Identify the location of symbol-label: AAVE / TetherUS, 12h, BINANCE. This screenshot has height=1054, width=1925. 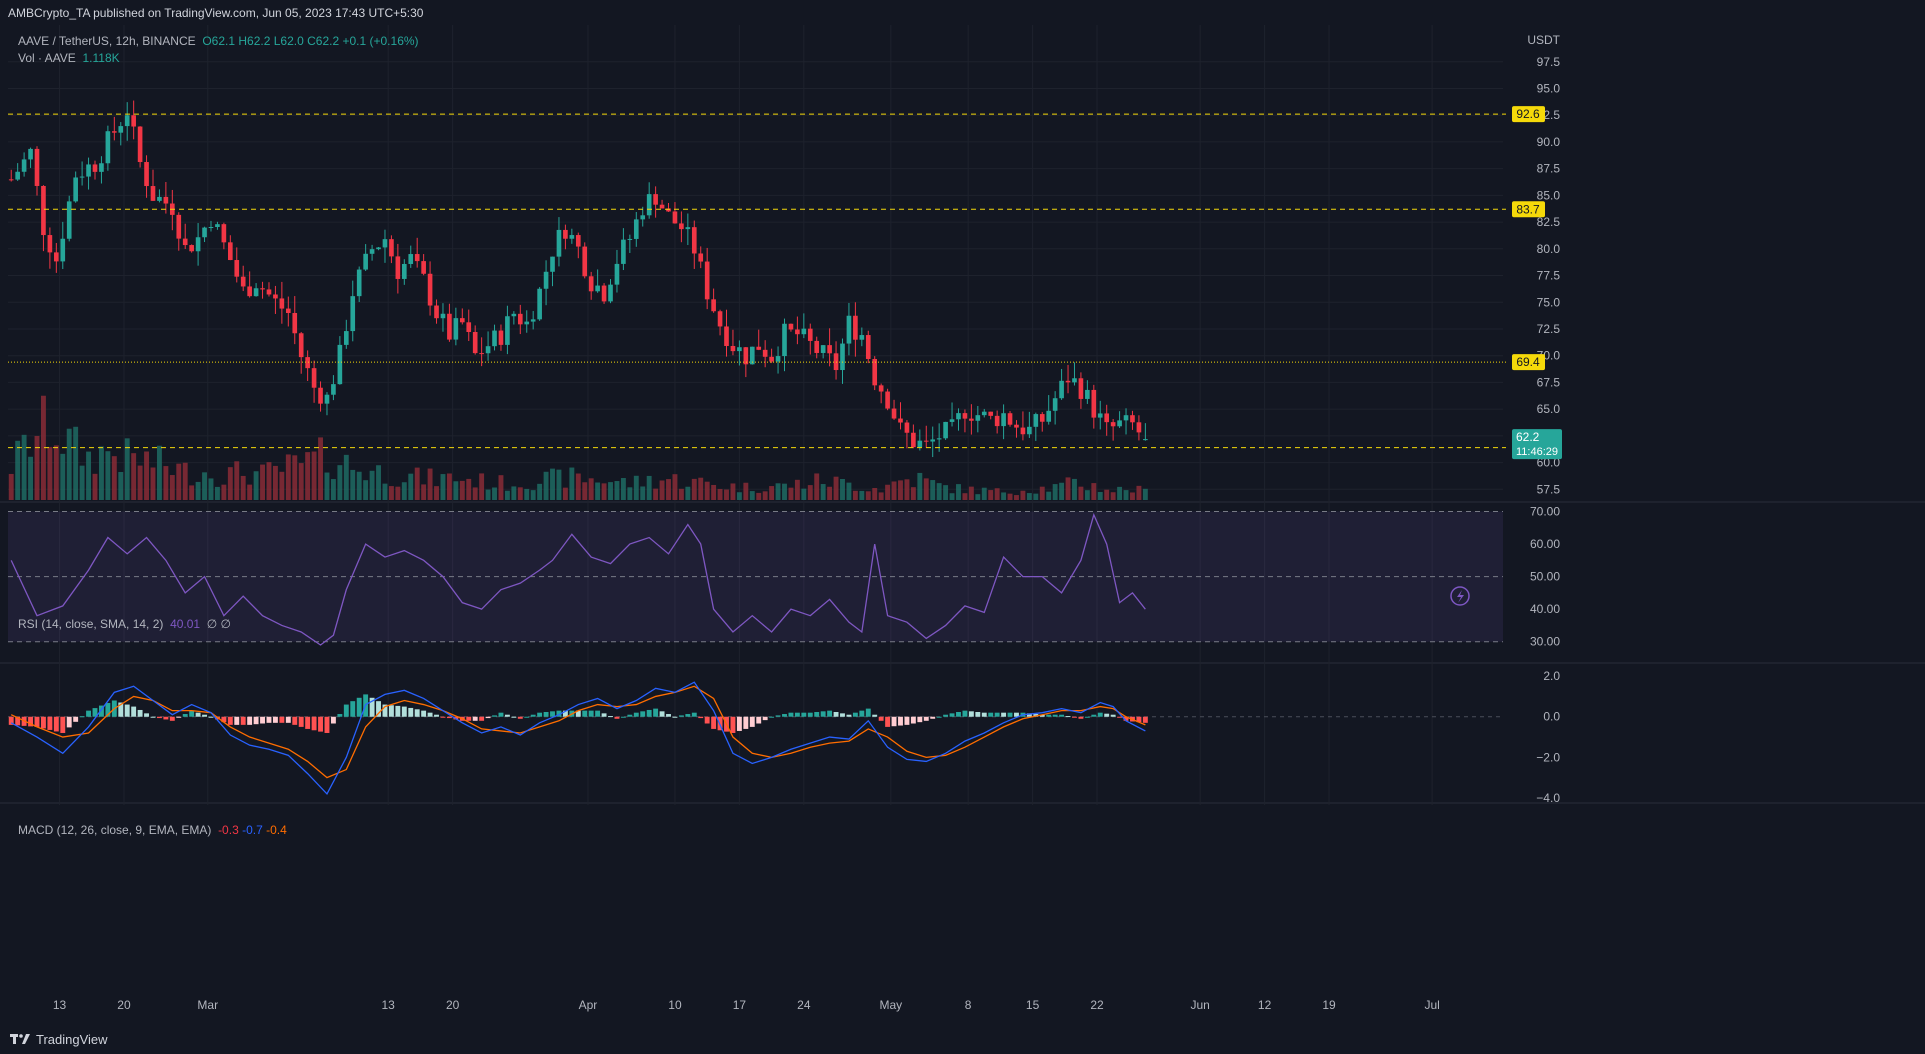
(107, 41).